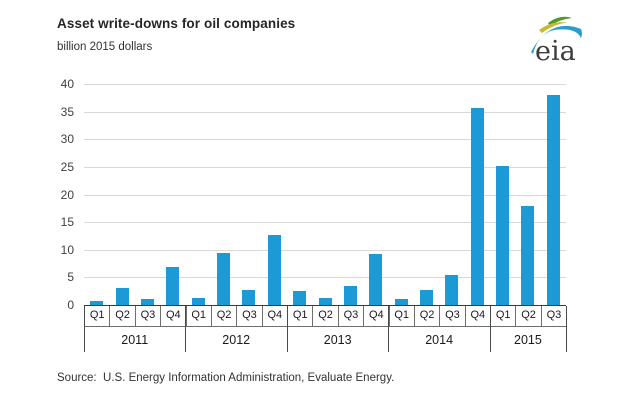 This screenshot has height=415, width=623. Describe the element at coordinates (529, 316) in the screenshot. I see `x-tick-2015-Q2: Q2` at that location.